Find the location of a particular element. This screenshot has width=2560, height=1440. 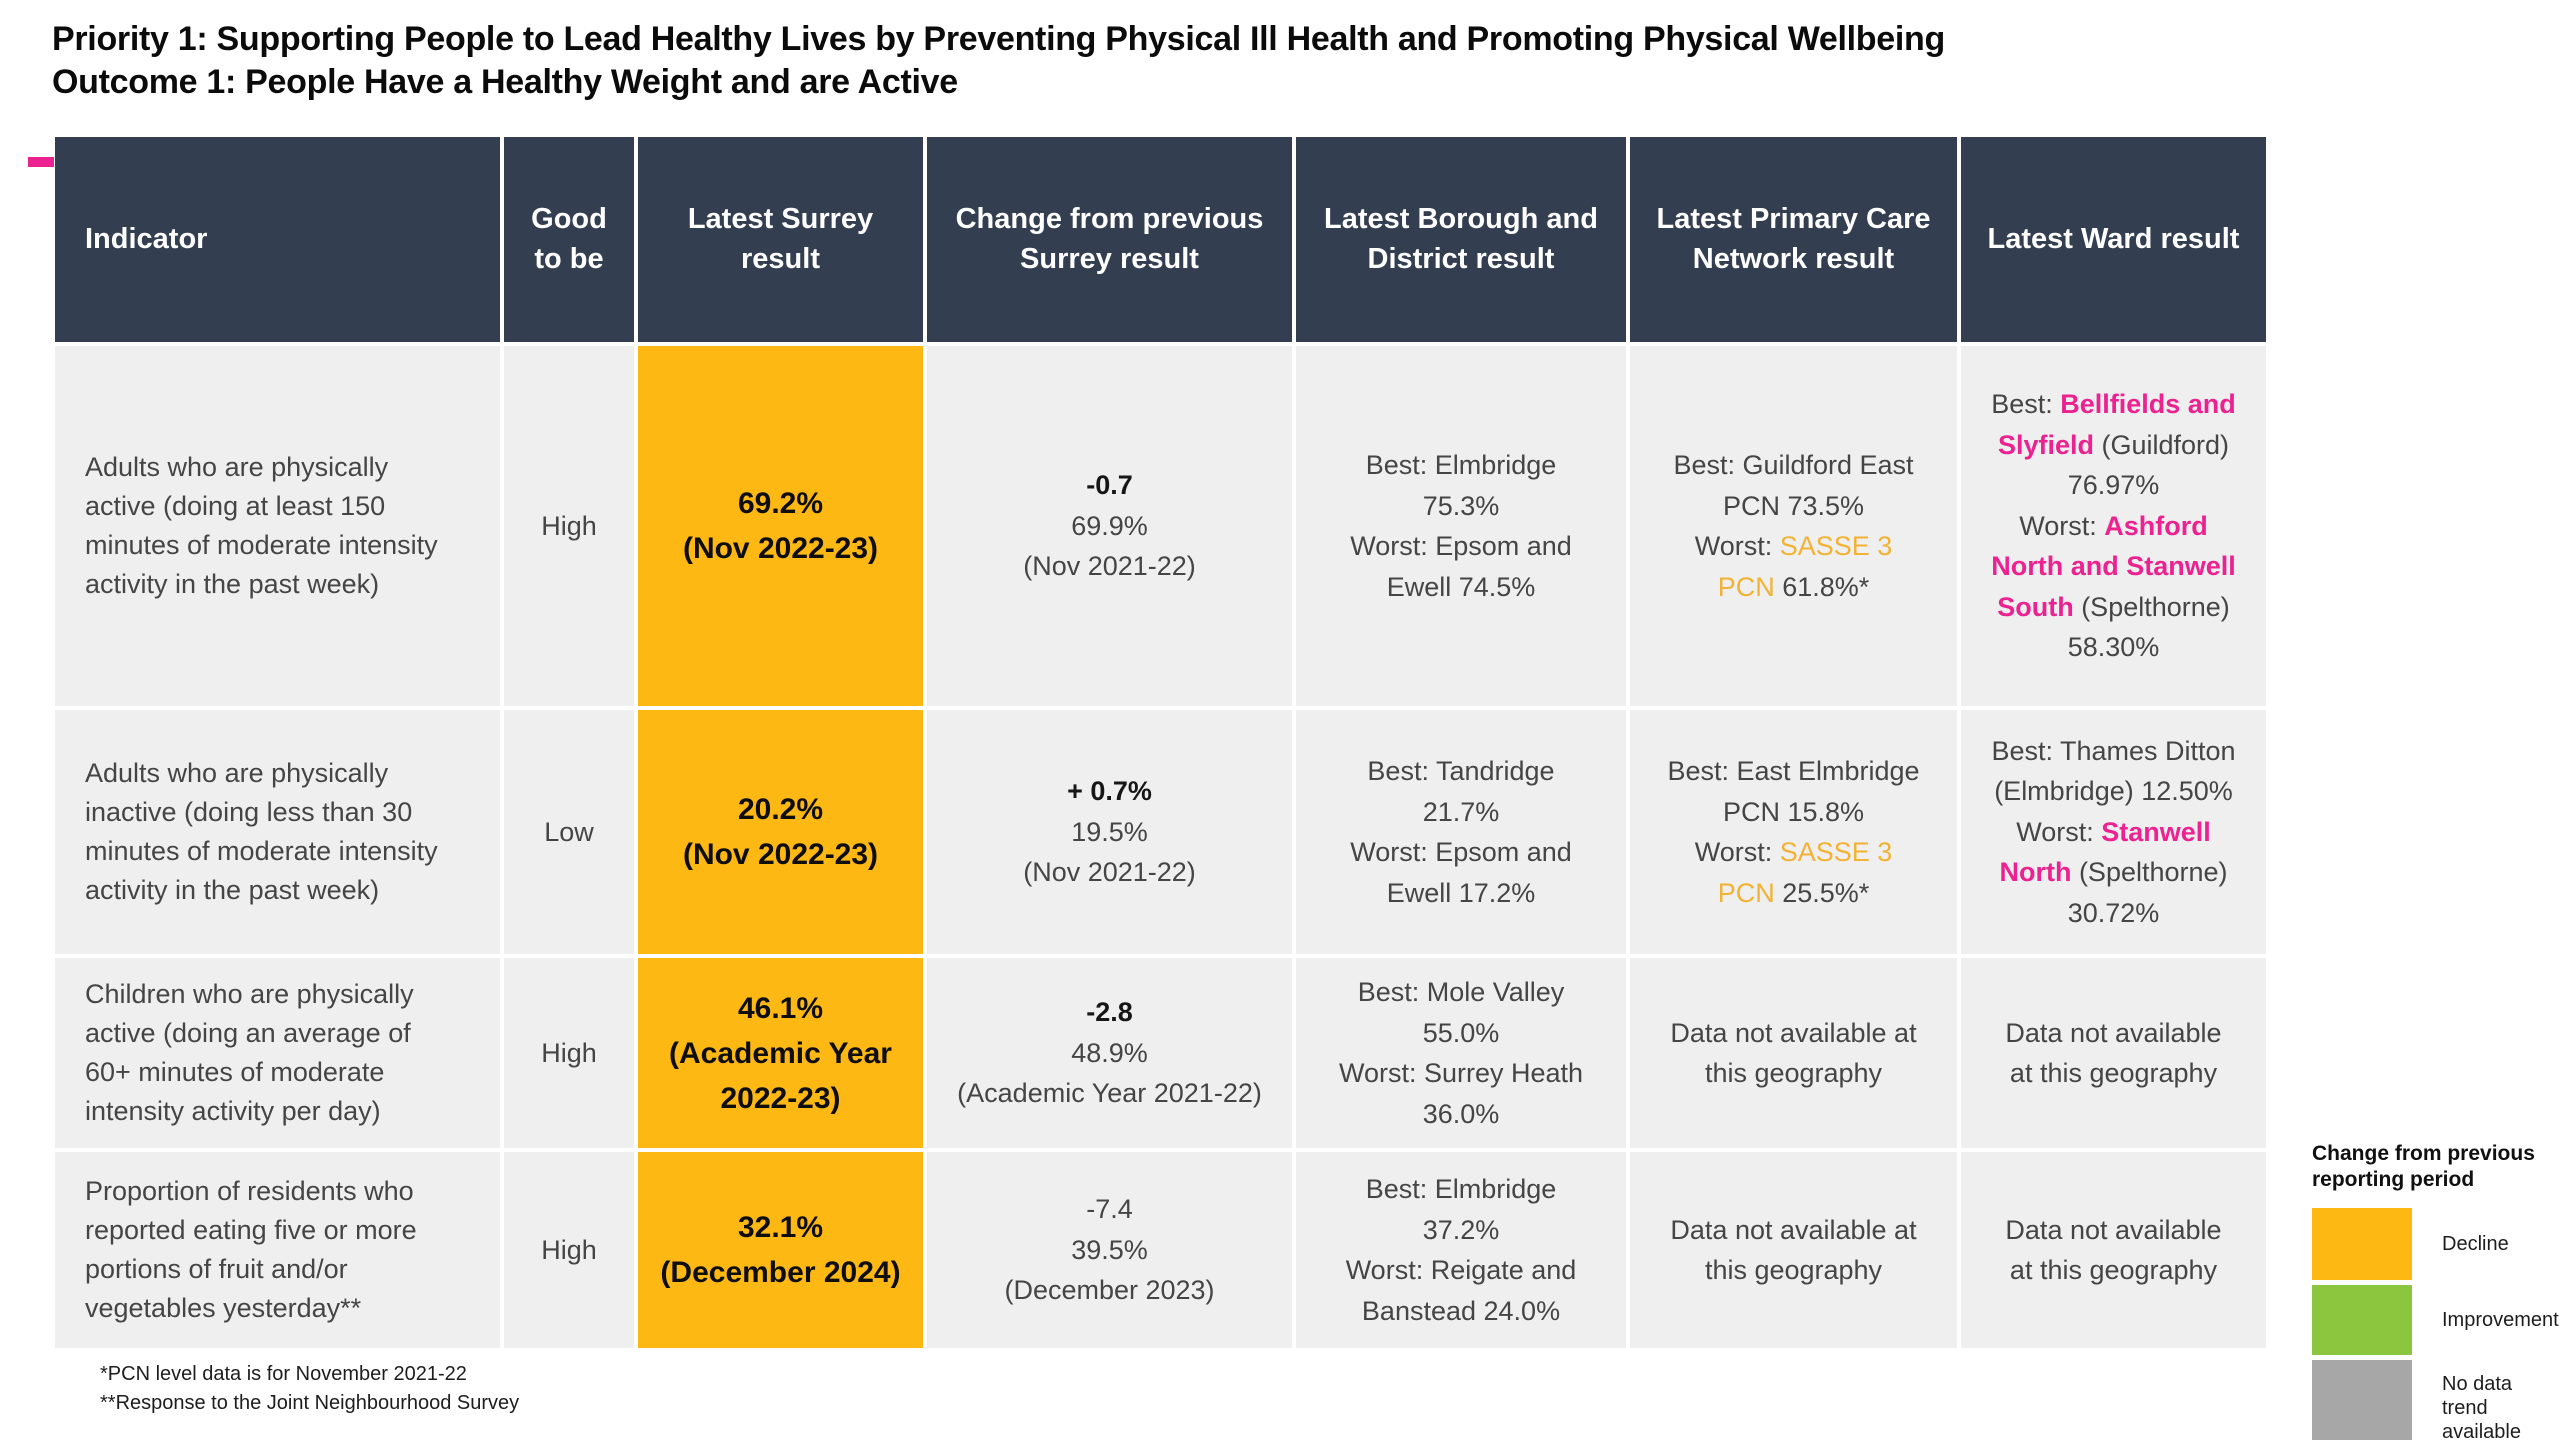

yellow-text: SASSE 3 PCN is located at coordinates (1805, 872).